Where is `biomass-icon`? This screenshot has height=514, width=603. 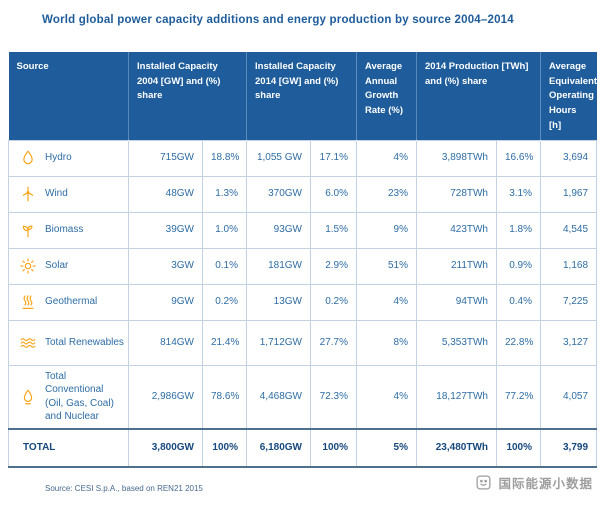
biomass-icon is located at coordinates (28, 230).